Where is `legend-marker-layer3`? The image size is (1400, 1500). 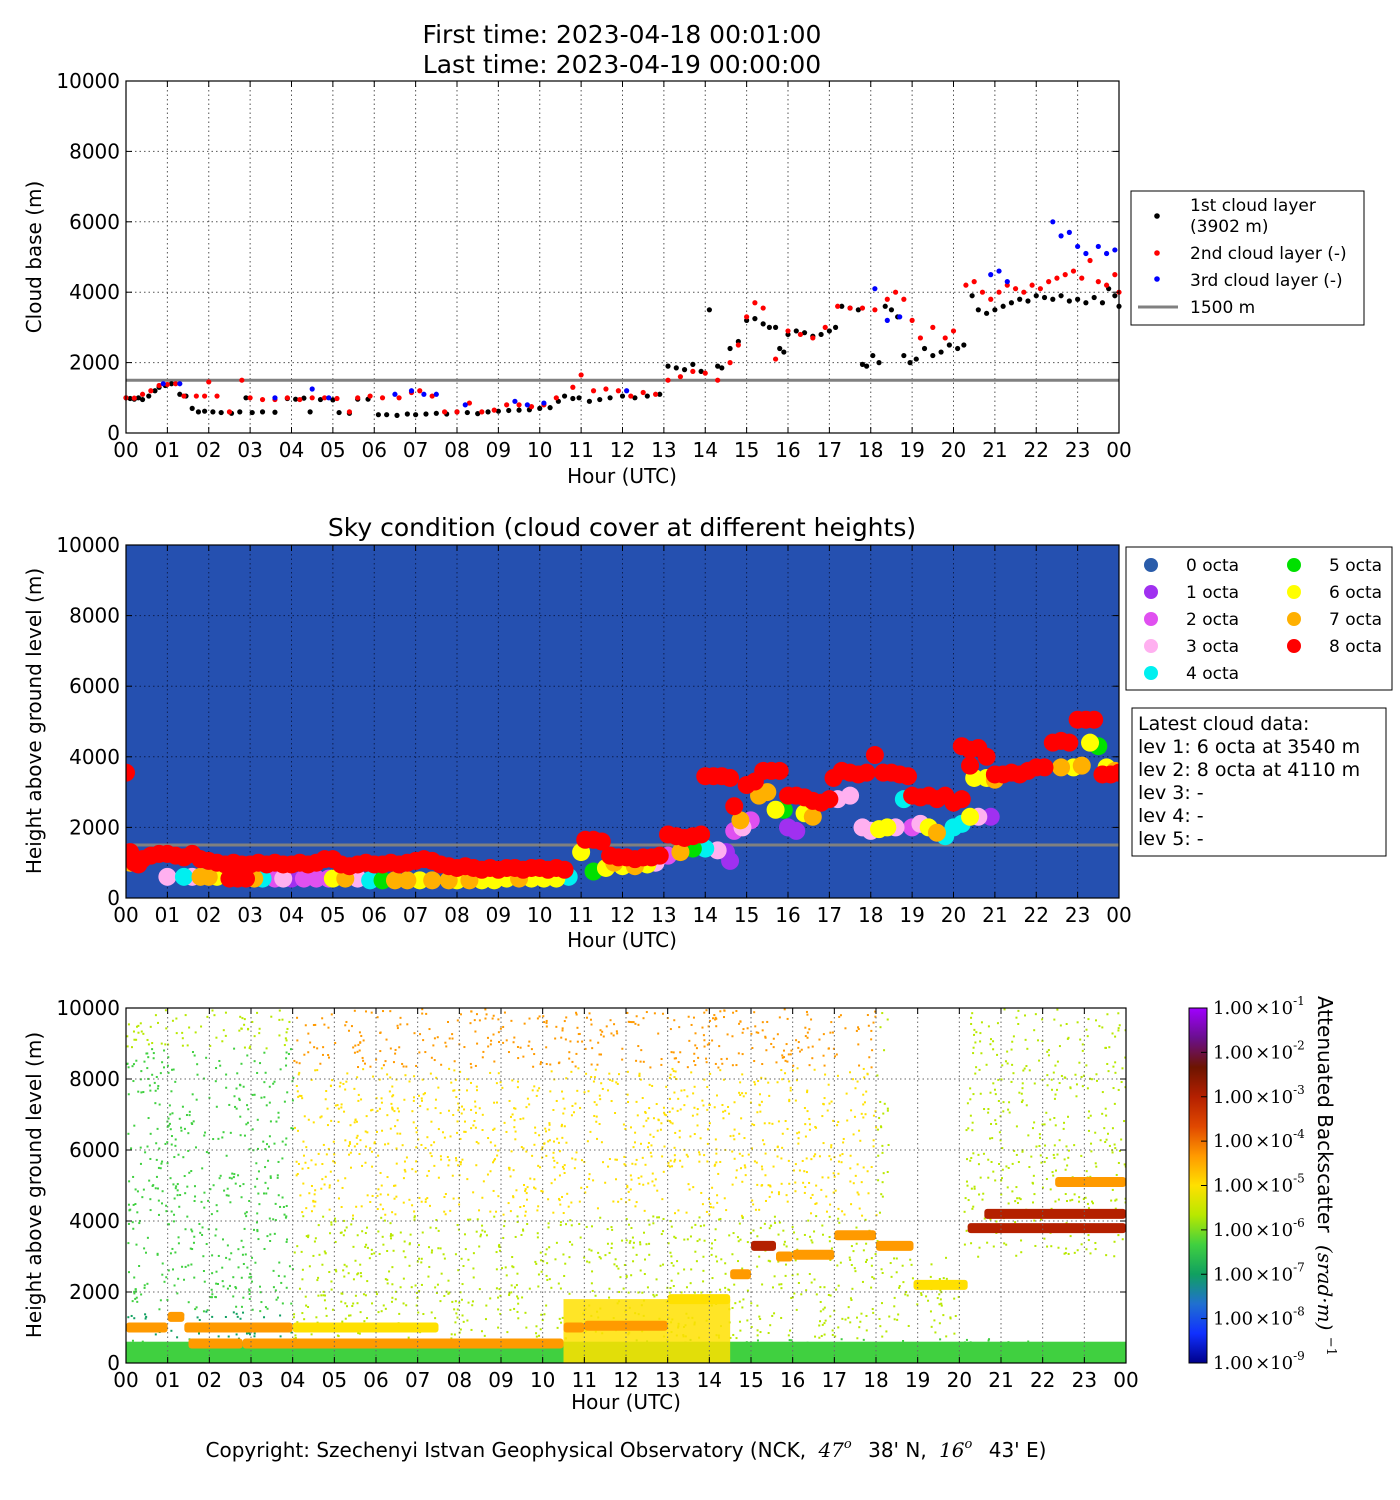
legend-marker-layer3 is located at coordinates (1157, 279).